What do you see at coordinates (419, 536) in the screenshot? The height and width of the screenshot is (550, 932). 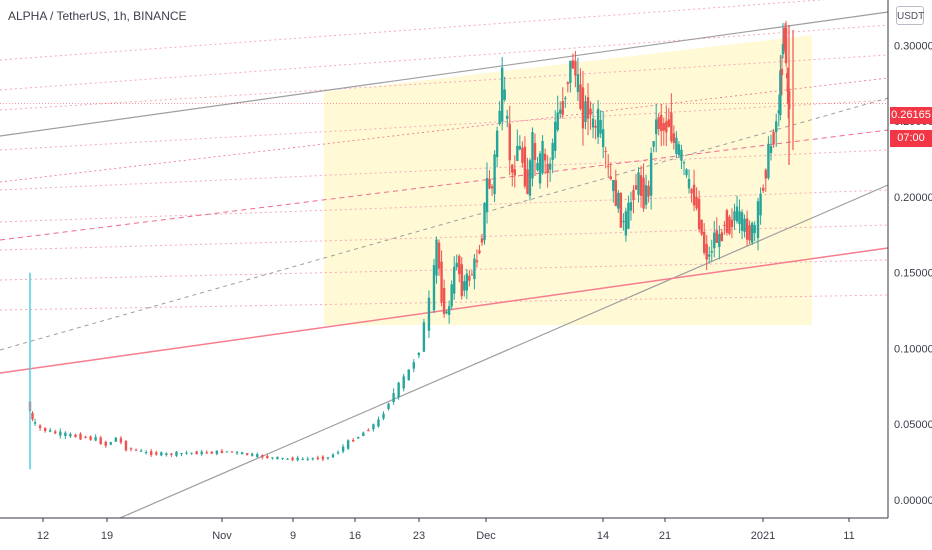 I see `x-tick-label: 23` at bounding box center [419, 536].